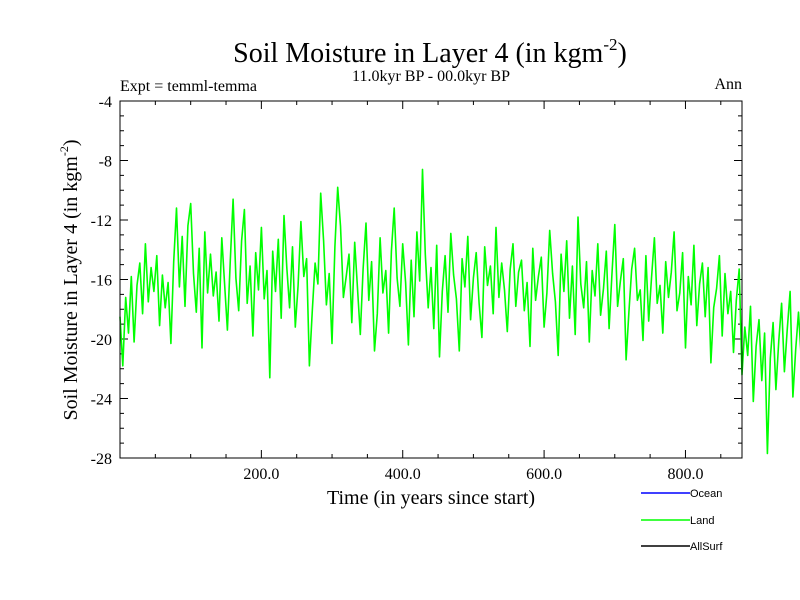  I want to click on chart-title-close: ), so click(622, 53).